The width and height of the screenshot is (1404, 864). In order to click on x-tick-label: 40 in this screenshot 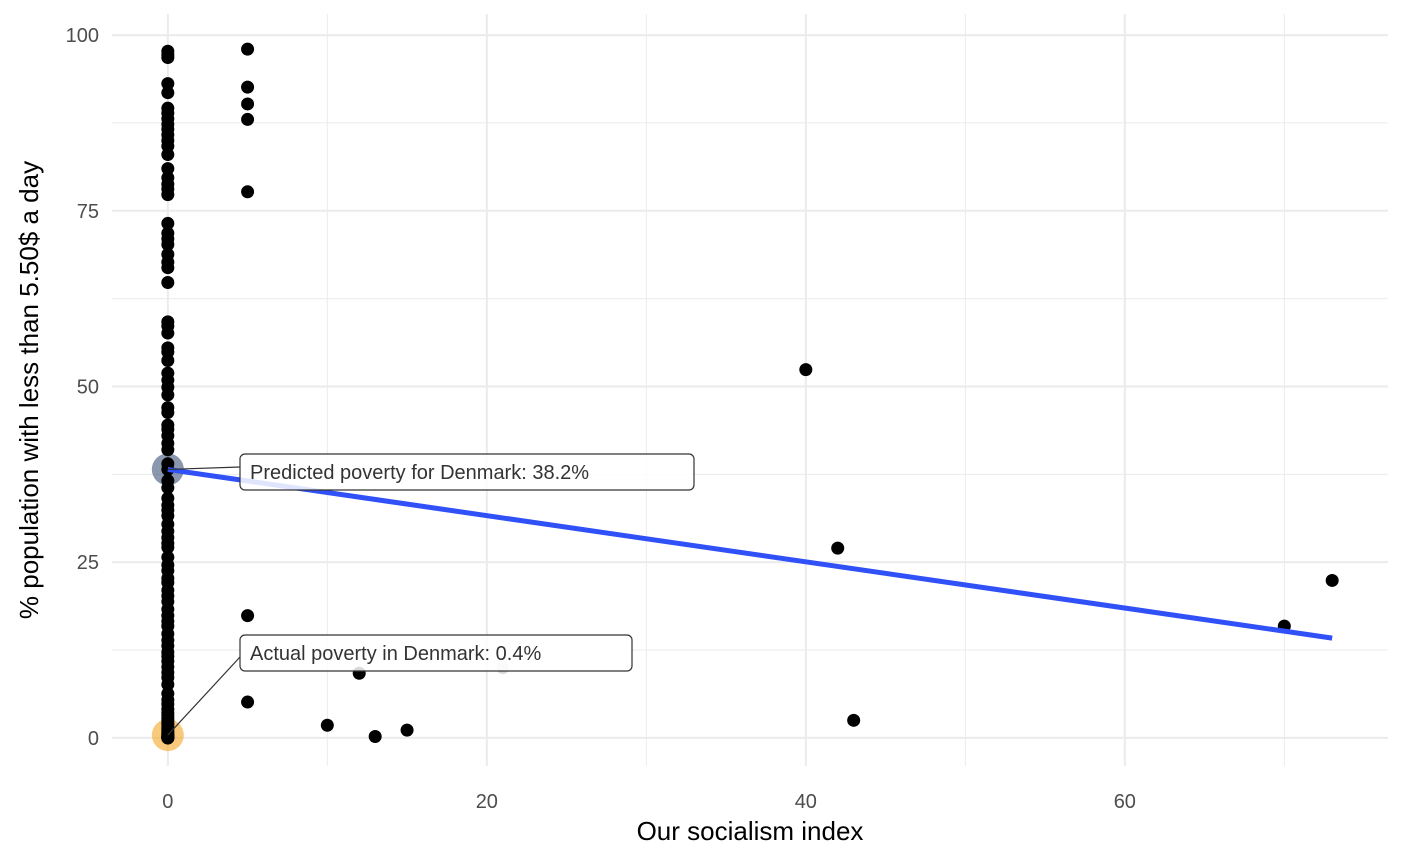, I will do `click(806, 802)`.